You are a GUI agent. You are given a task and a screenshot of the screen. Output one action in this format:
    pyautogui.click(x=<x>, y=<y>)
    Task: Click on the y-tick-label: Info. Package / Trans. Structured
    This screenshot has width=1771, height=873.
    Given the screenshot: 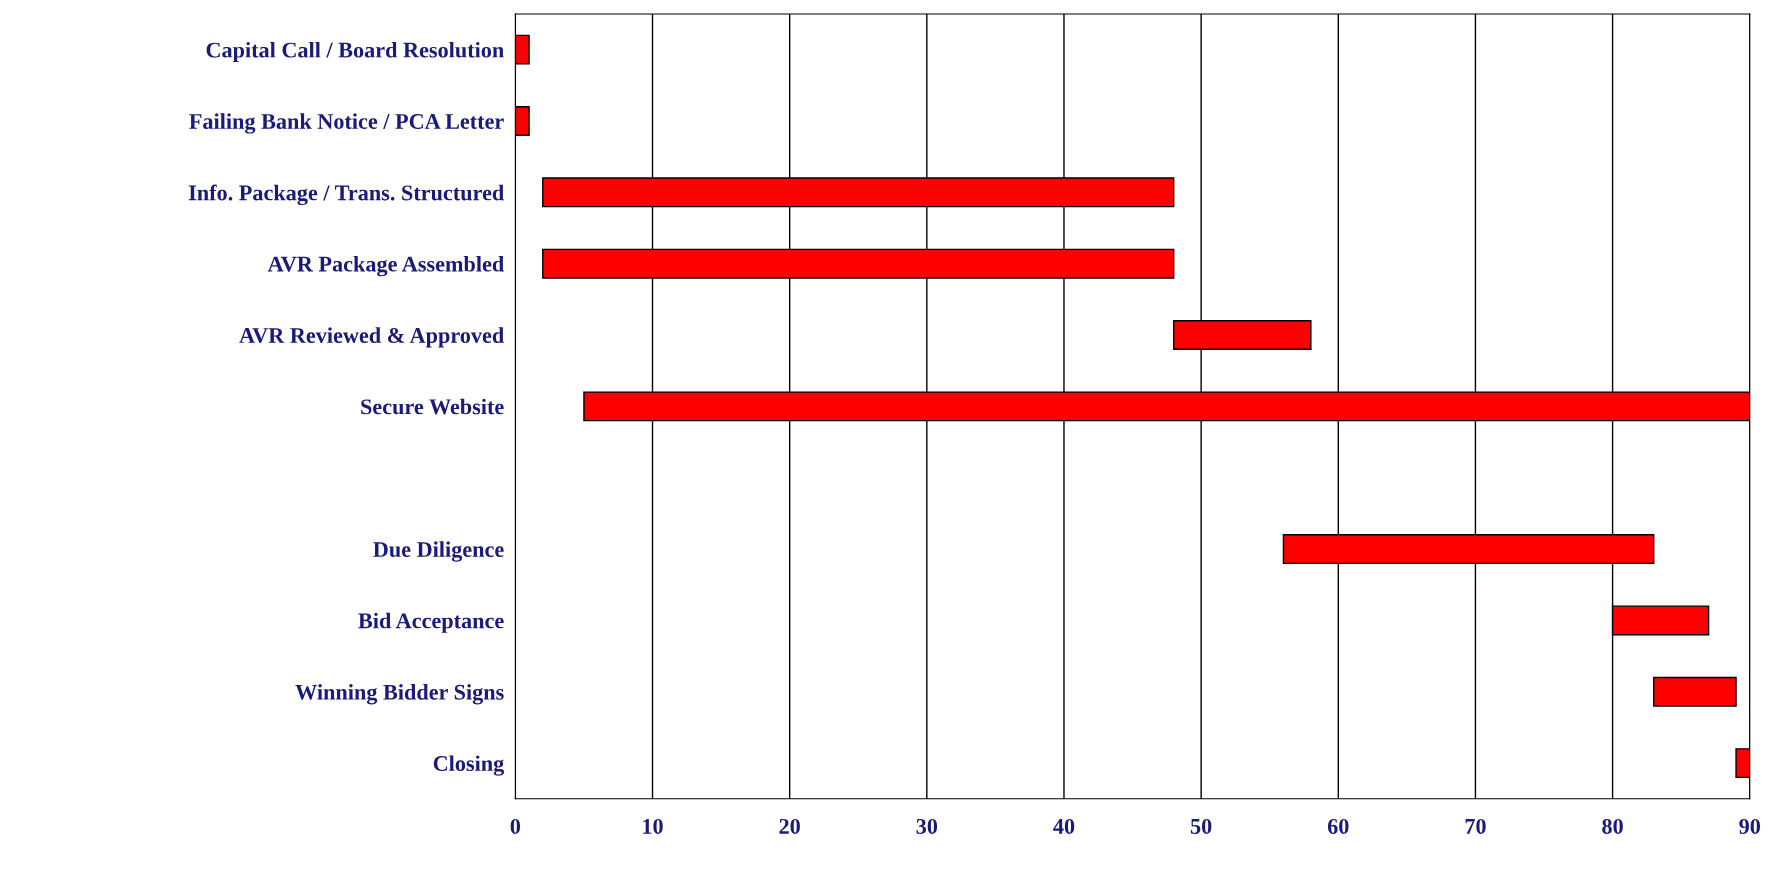 What is the action you would take?
    pyautogui.click(x=346, y=195)
    